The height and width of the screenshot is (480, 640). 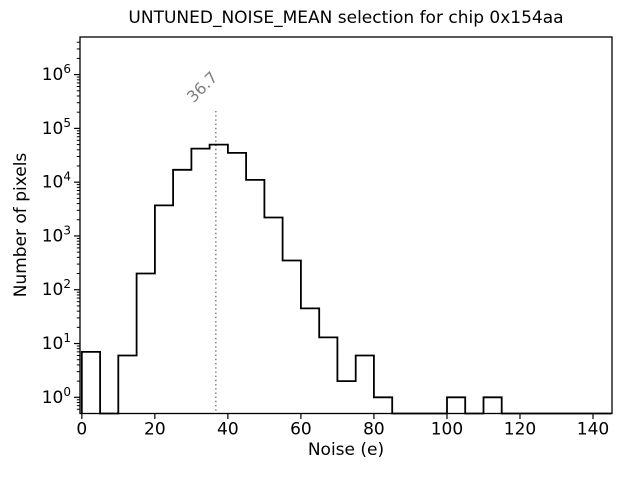 What do you see at coordinates (374, 430) in the screenshot?
I see `x-tick-label: 80` at bounding box center [374, 430].